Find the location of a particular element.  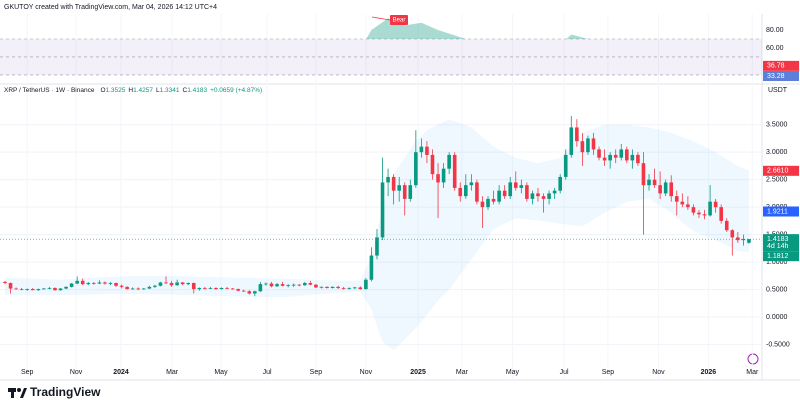

countdown: 4d 14h is located at coordinates (778, 246).